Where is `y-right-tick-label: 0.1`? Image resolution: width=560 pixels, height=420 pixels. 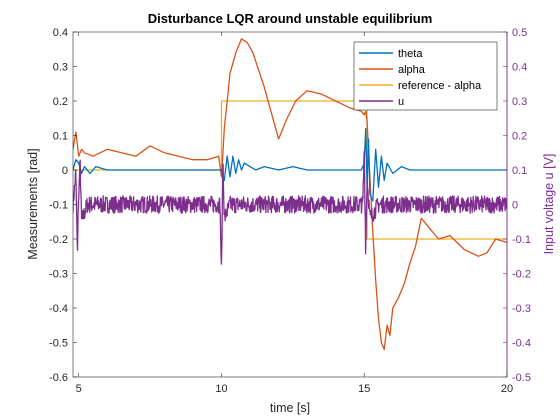
y-right-tick-label: 0.1 is located at coordinates (519, 171).